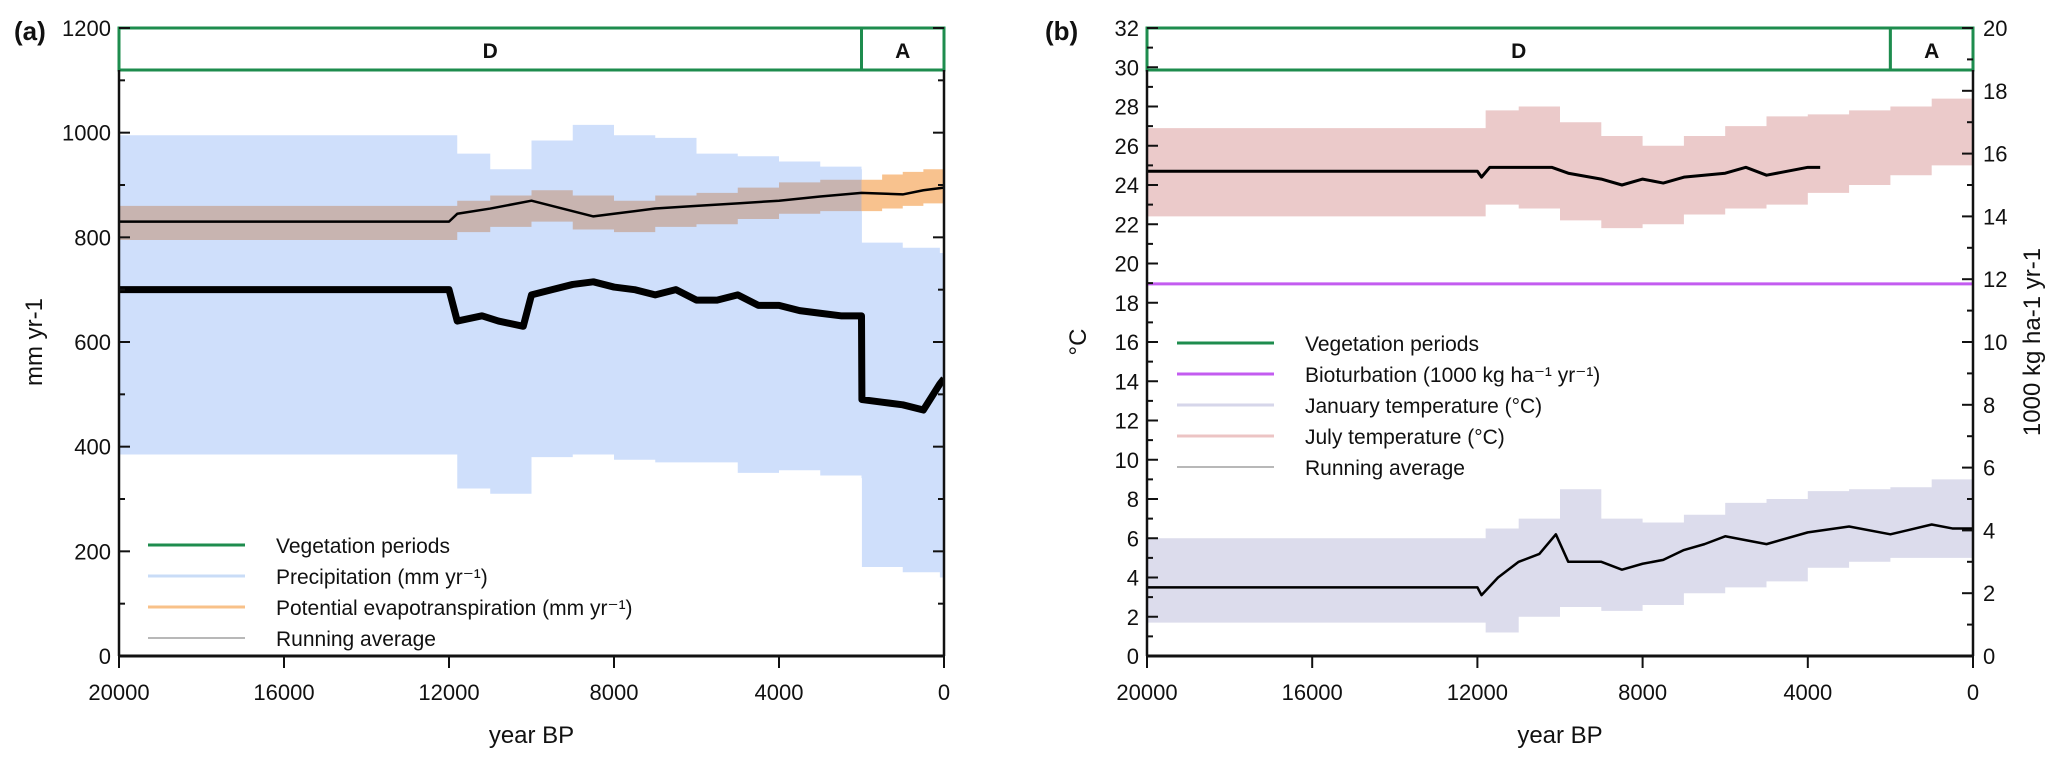  What do you see at coordinates (1127, 67) in the screenshot?
I see `y-tick-label: 30` at bounding box center [1127, 67].